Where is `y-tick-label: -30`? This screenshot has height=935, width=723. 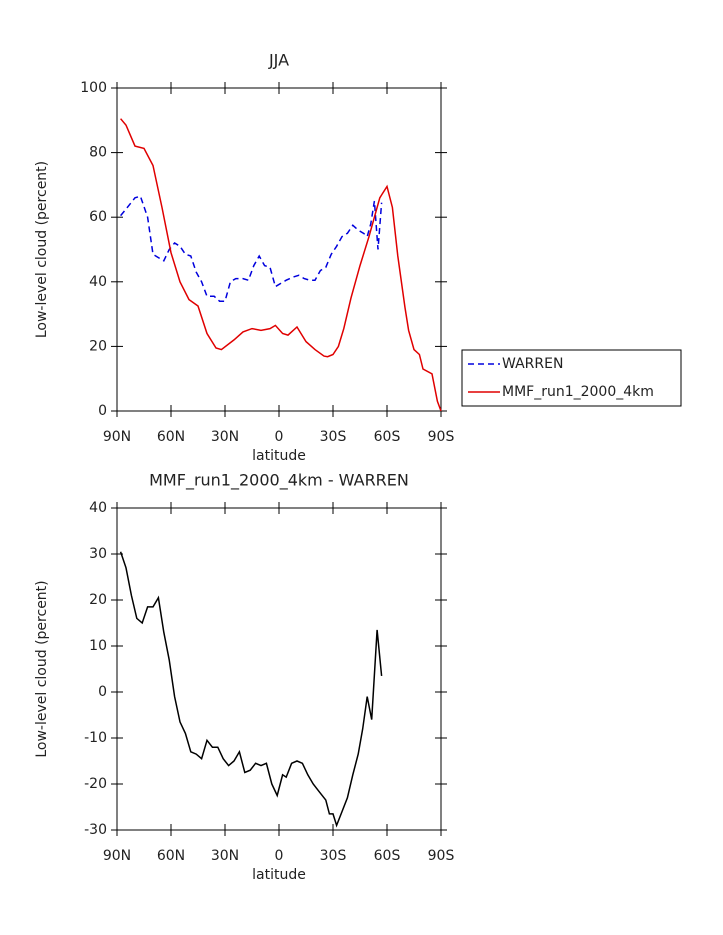 y-tick-label: -30 is located at coordinates (95, 830).